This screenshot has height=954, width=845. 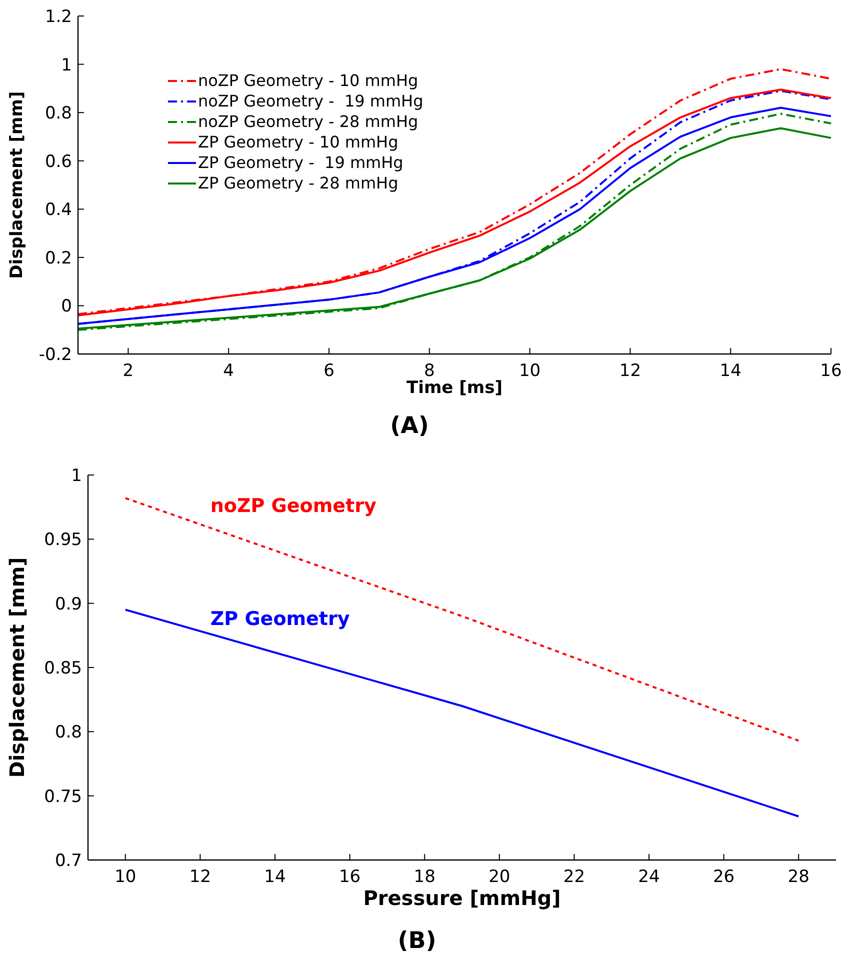 I want to click on y-tick-label: 0.95, so click(x=63, y=540).